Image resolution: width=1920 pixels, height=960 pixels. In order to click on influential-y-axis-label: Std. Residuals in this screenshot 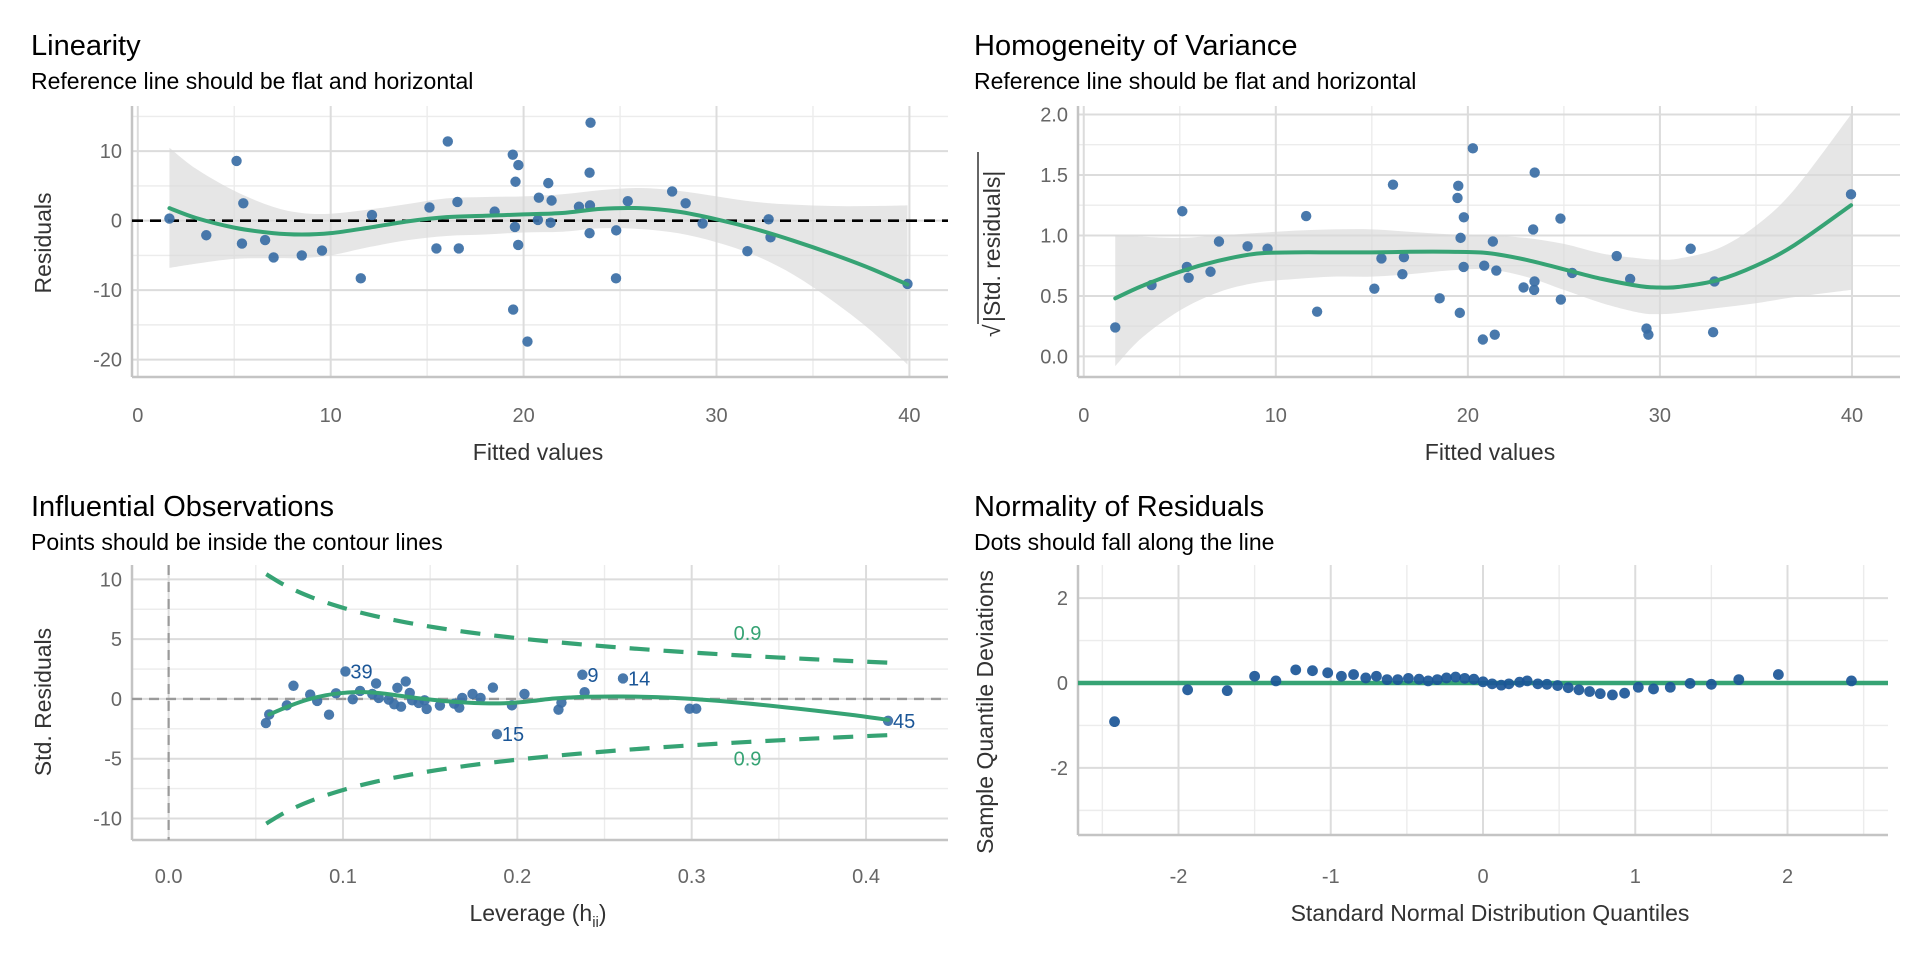, I will do `click(43, 702)`.